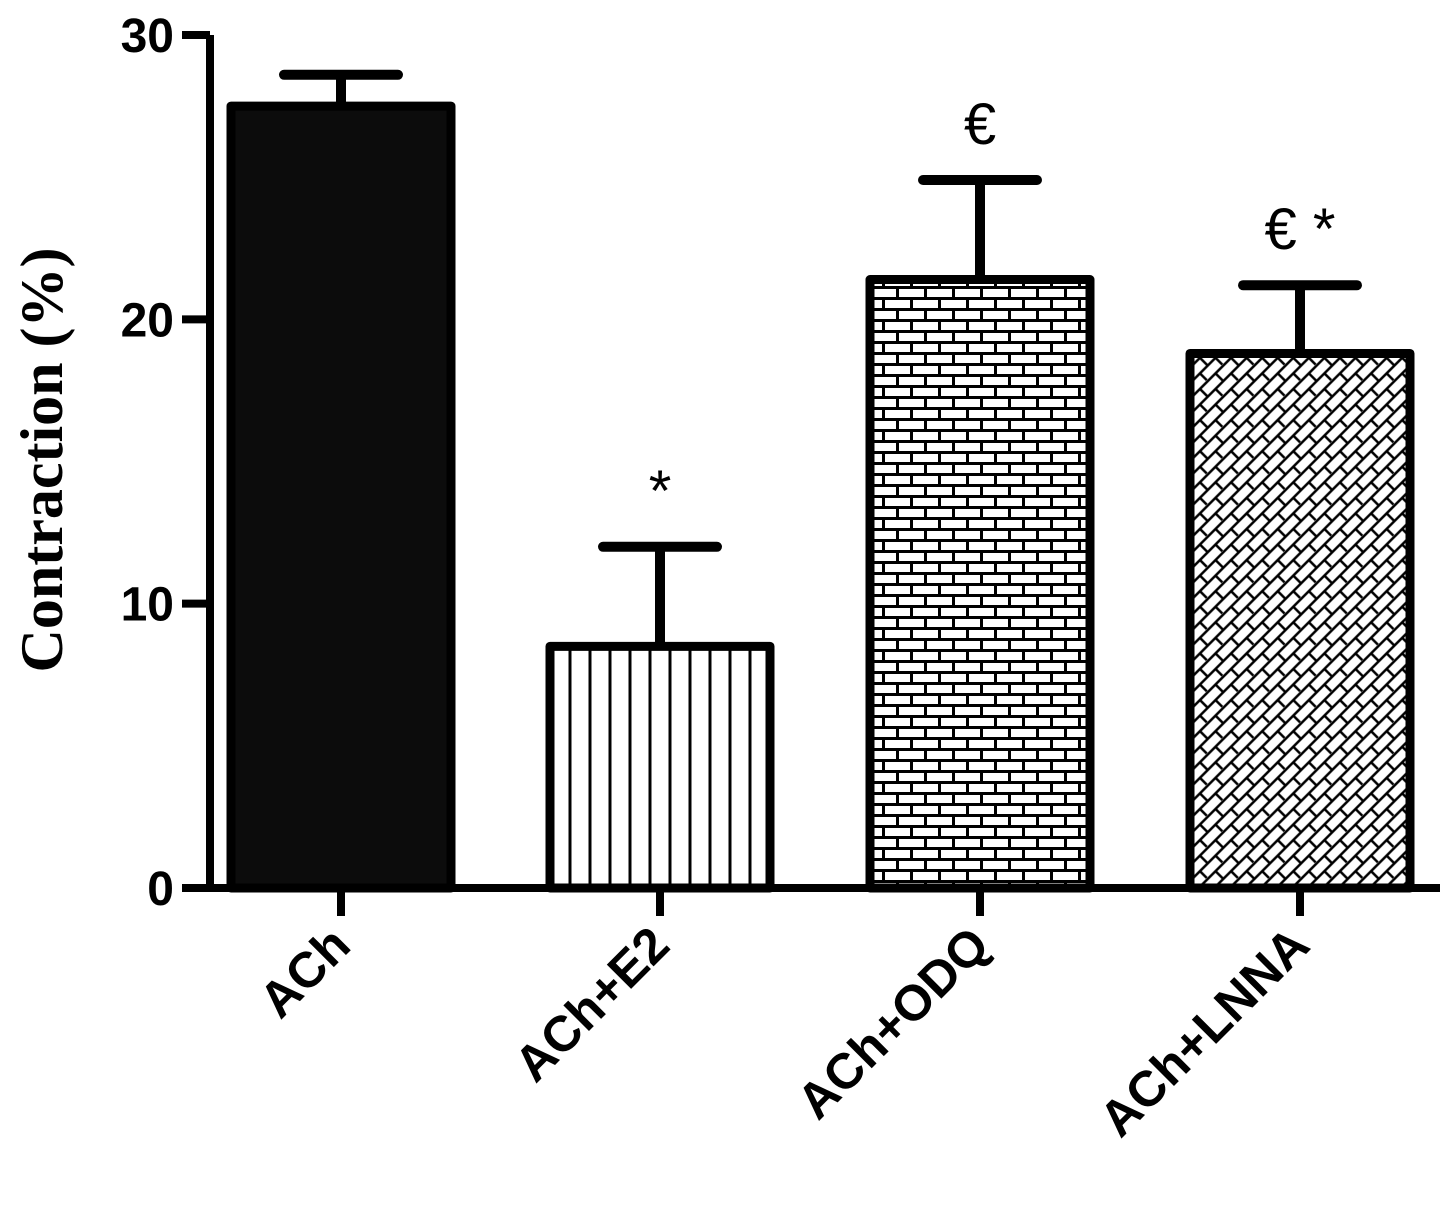  I want to click on significance-annotation: *, so click(660, 491).